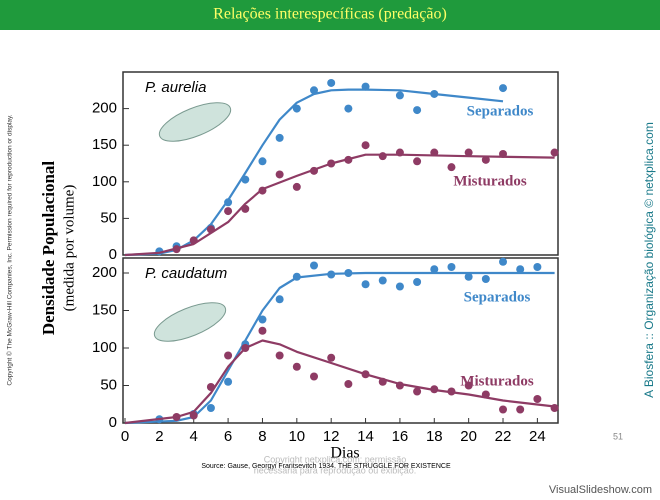 The width and height of the screenshot is (660, 500). I want to click on x-tick-label: 6, so click(228, 436).